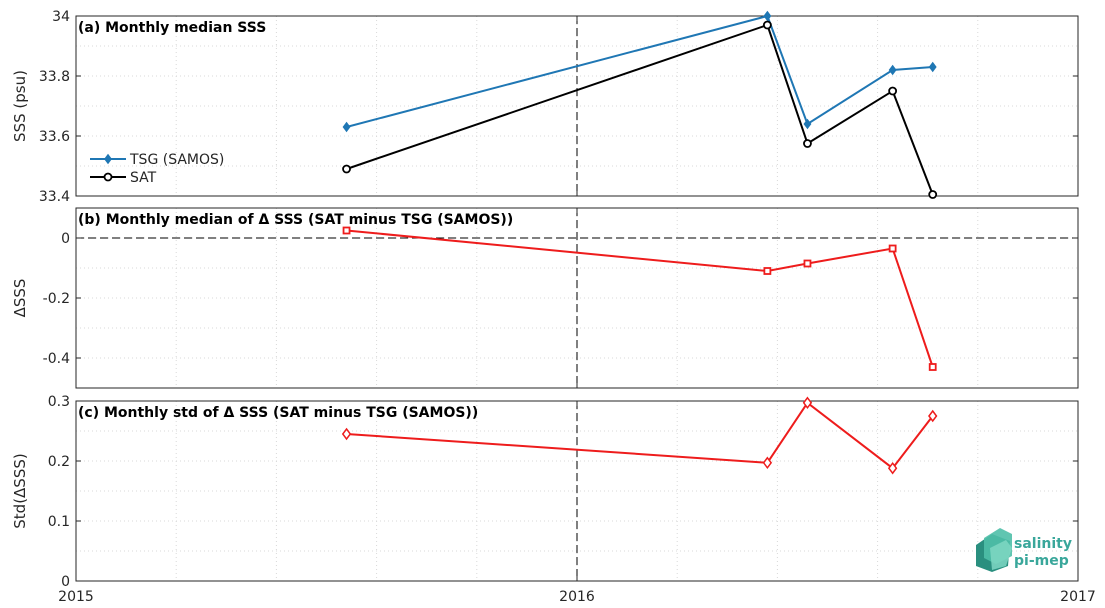 This screenshot has width=1105, height=608. I want to click on y-tick-label: 33.6, so click(54, 137).